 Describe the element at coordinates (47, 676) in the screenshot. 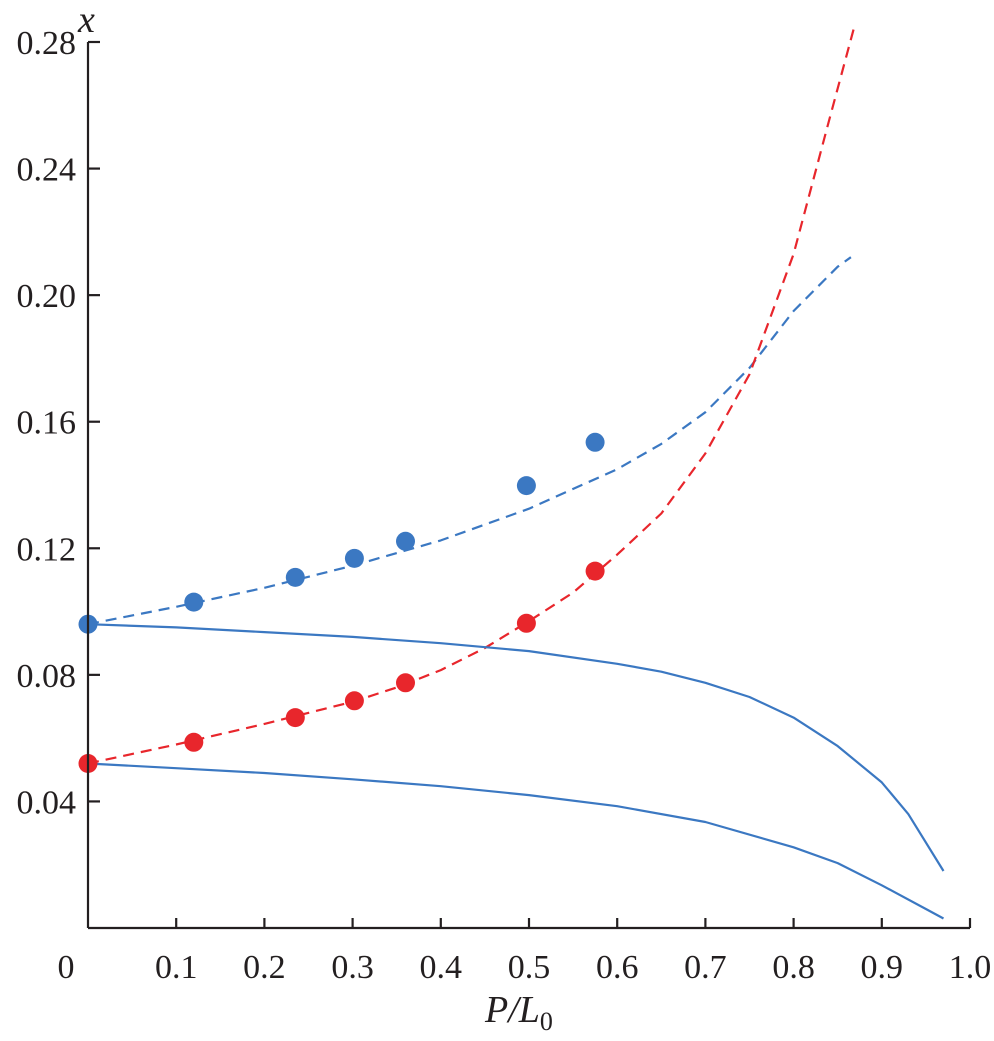

I see `y-tick-label: 0.08` at that location.